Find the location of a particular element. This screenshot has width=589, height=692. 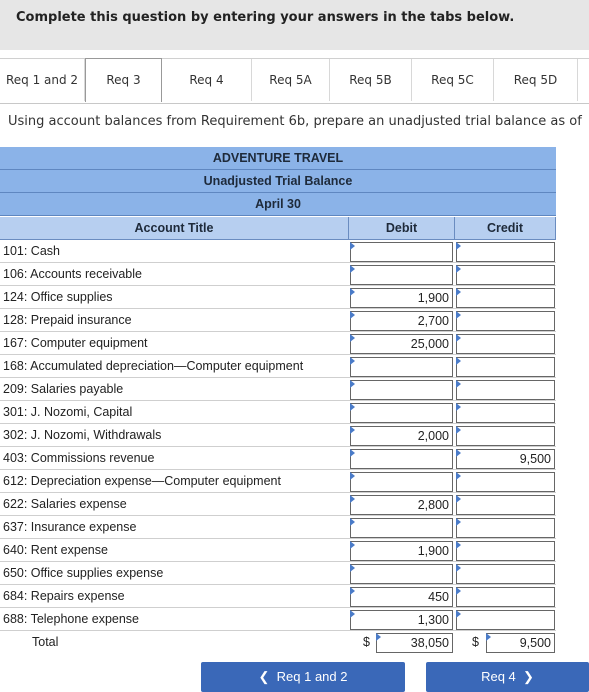

tab-req-5d: Req 5D is located at coordinates (536, 80).